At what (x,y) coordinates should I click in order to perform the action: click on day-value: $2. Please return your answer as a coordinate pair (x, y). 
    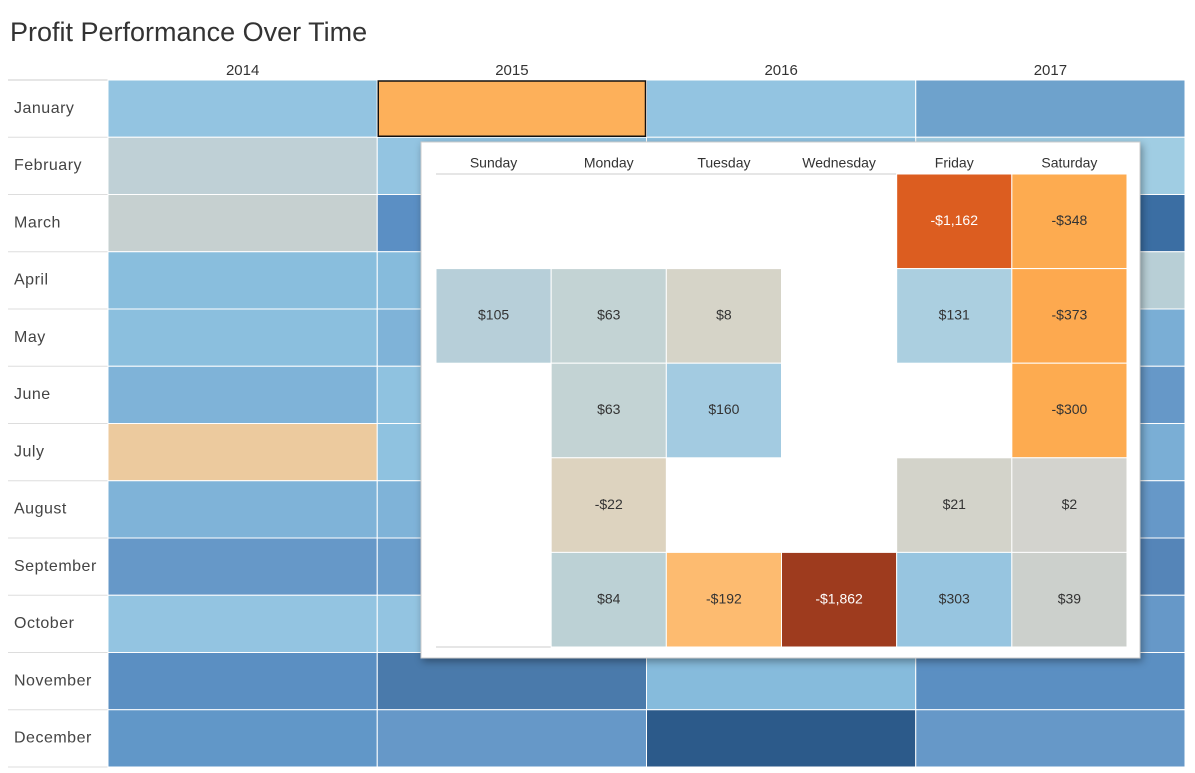
    Looking at the image, I should click on (1070, 504).